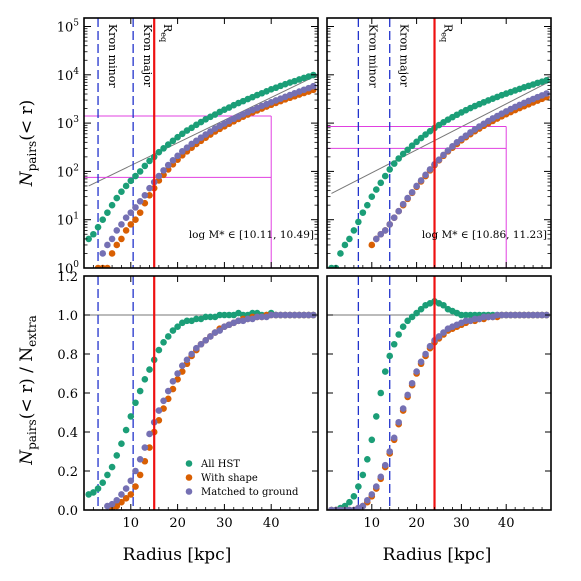  What do you see at coordinates (32, 434) in the screenshot?
I see `y-bottom-sub: pairs` at bounding box center [32, 434].